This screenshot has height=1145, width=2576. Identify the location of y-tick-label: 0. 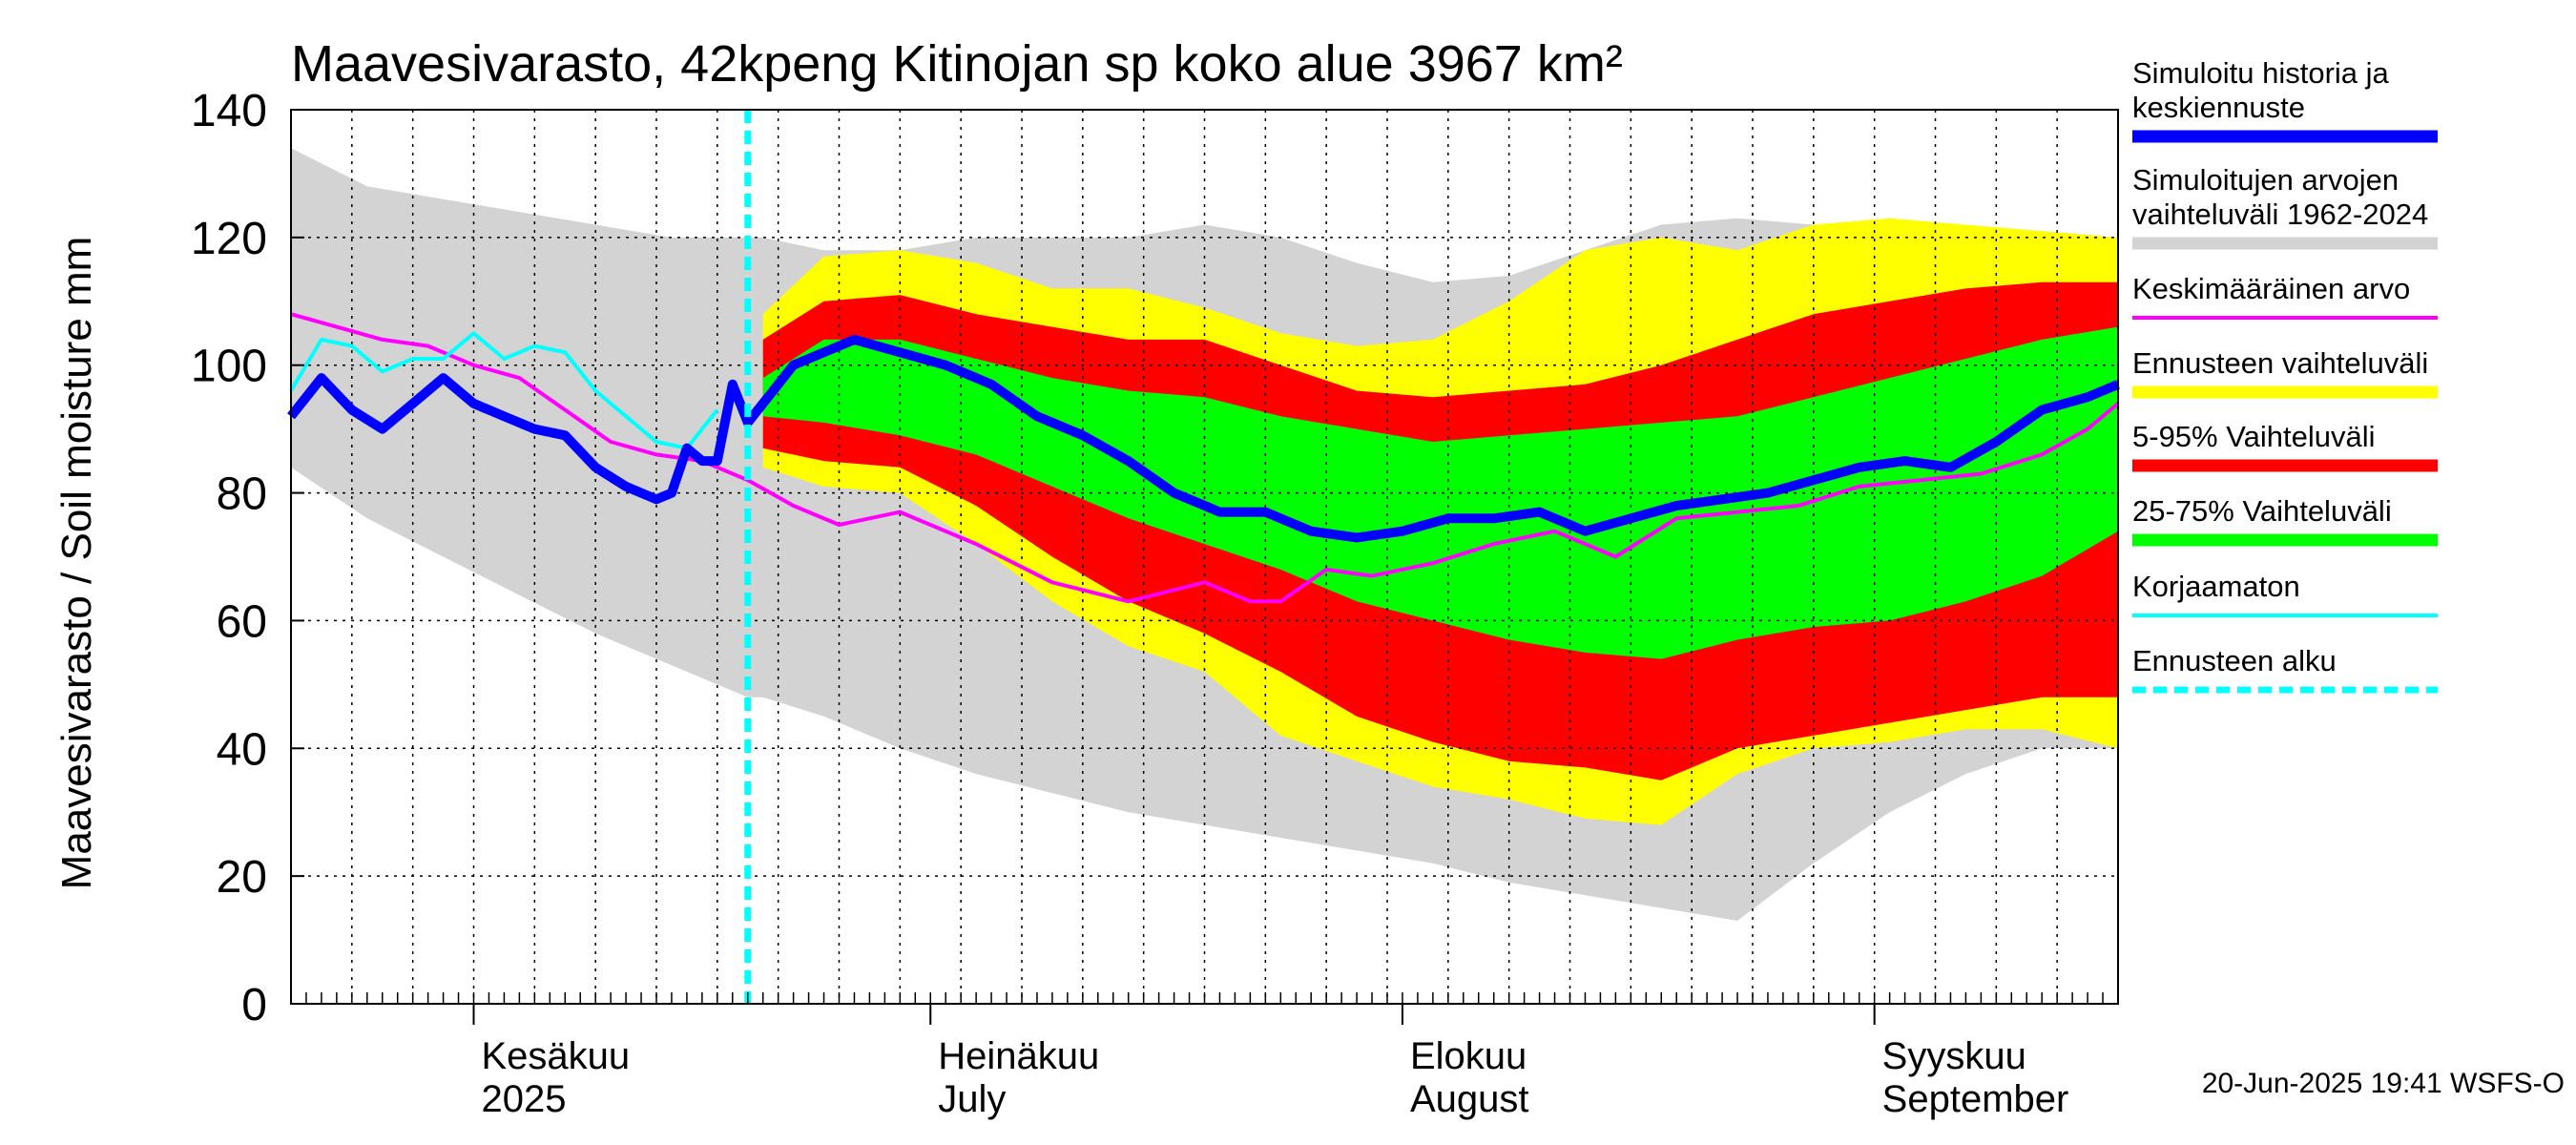
(254, 1005).